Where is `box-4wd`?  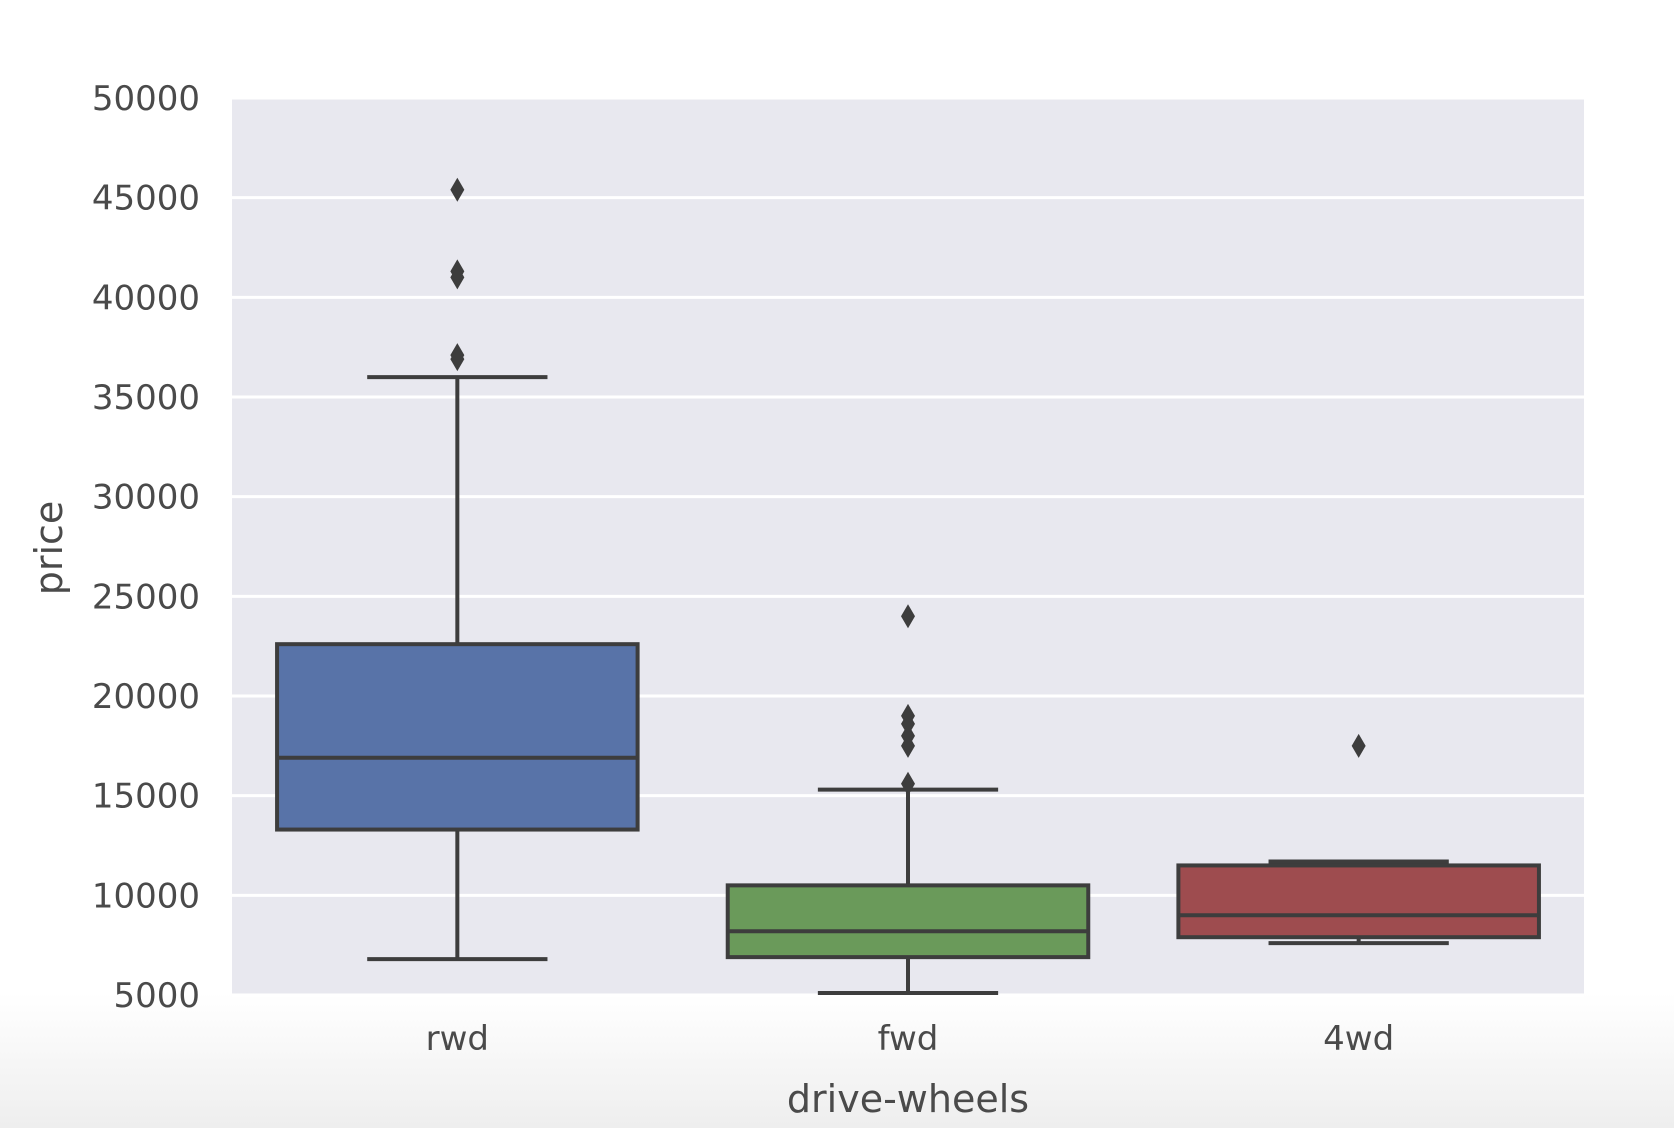
box-4wd is located at coordinates (1358, 839).